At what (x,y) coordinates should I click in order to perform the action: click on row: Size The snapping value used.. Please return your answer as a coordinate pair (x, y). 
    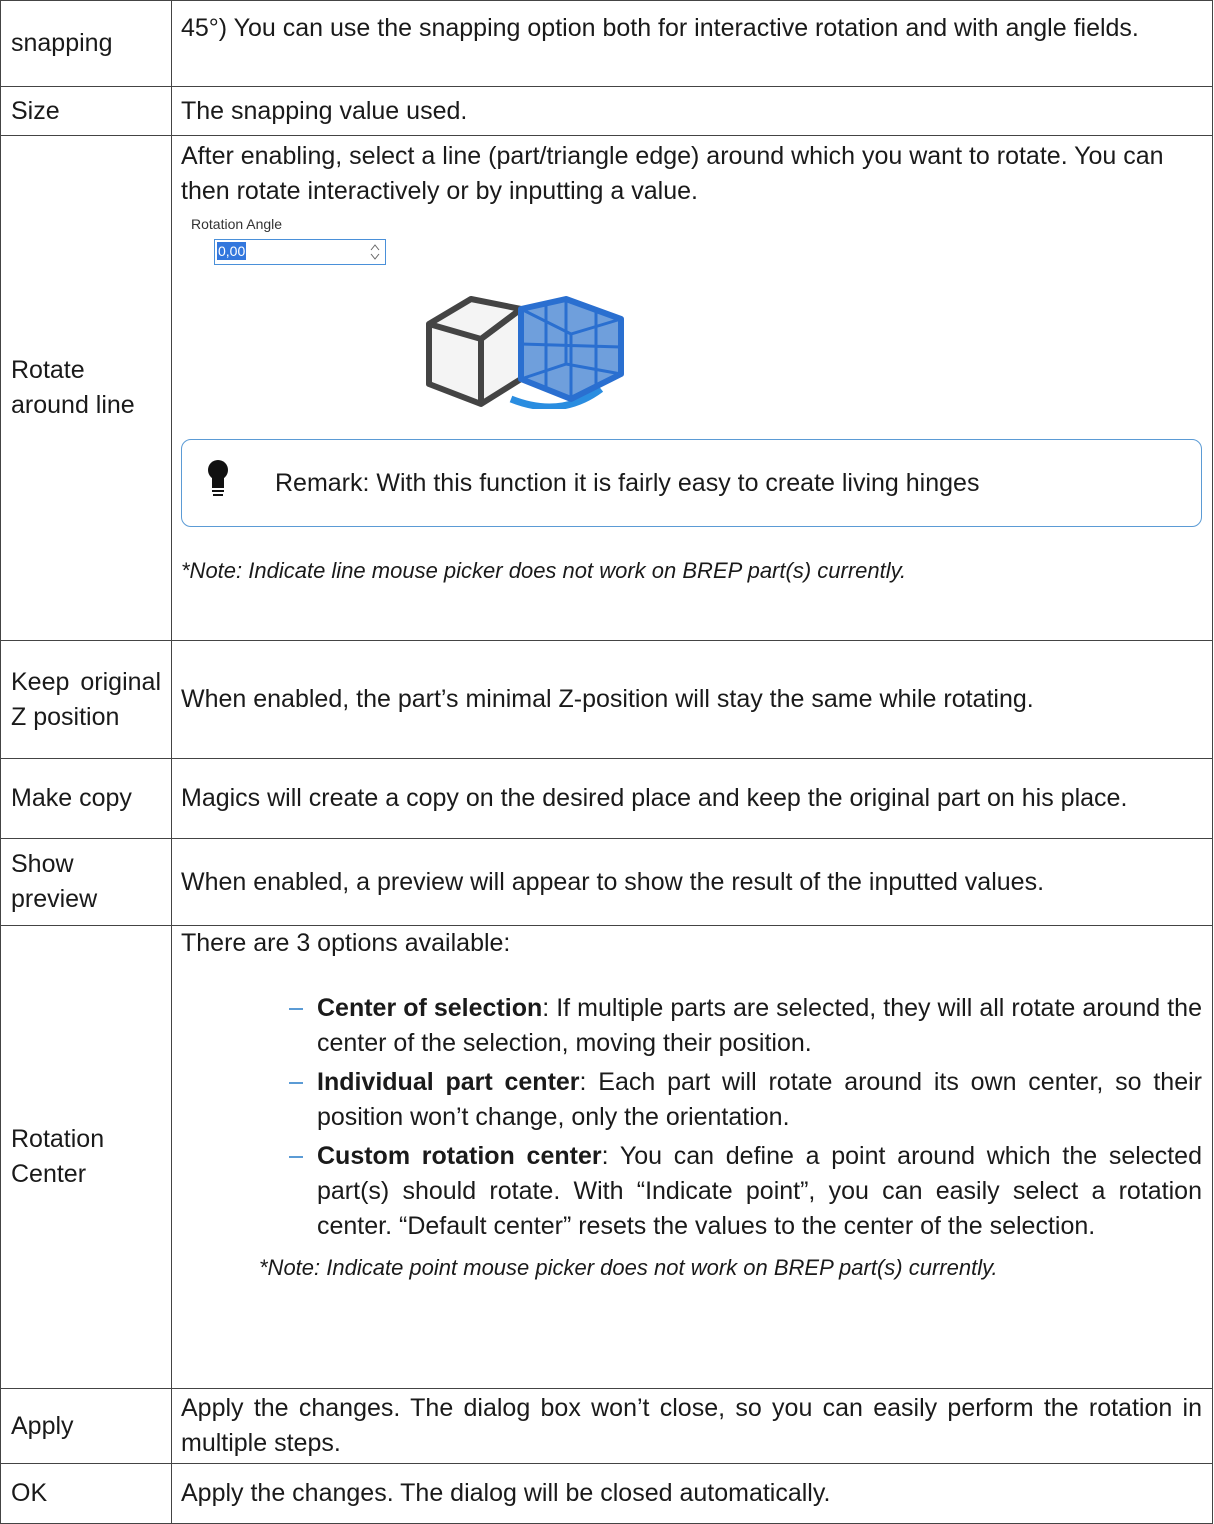
    Looking at the image, I should click on (606, 111).